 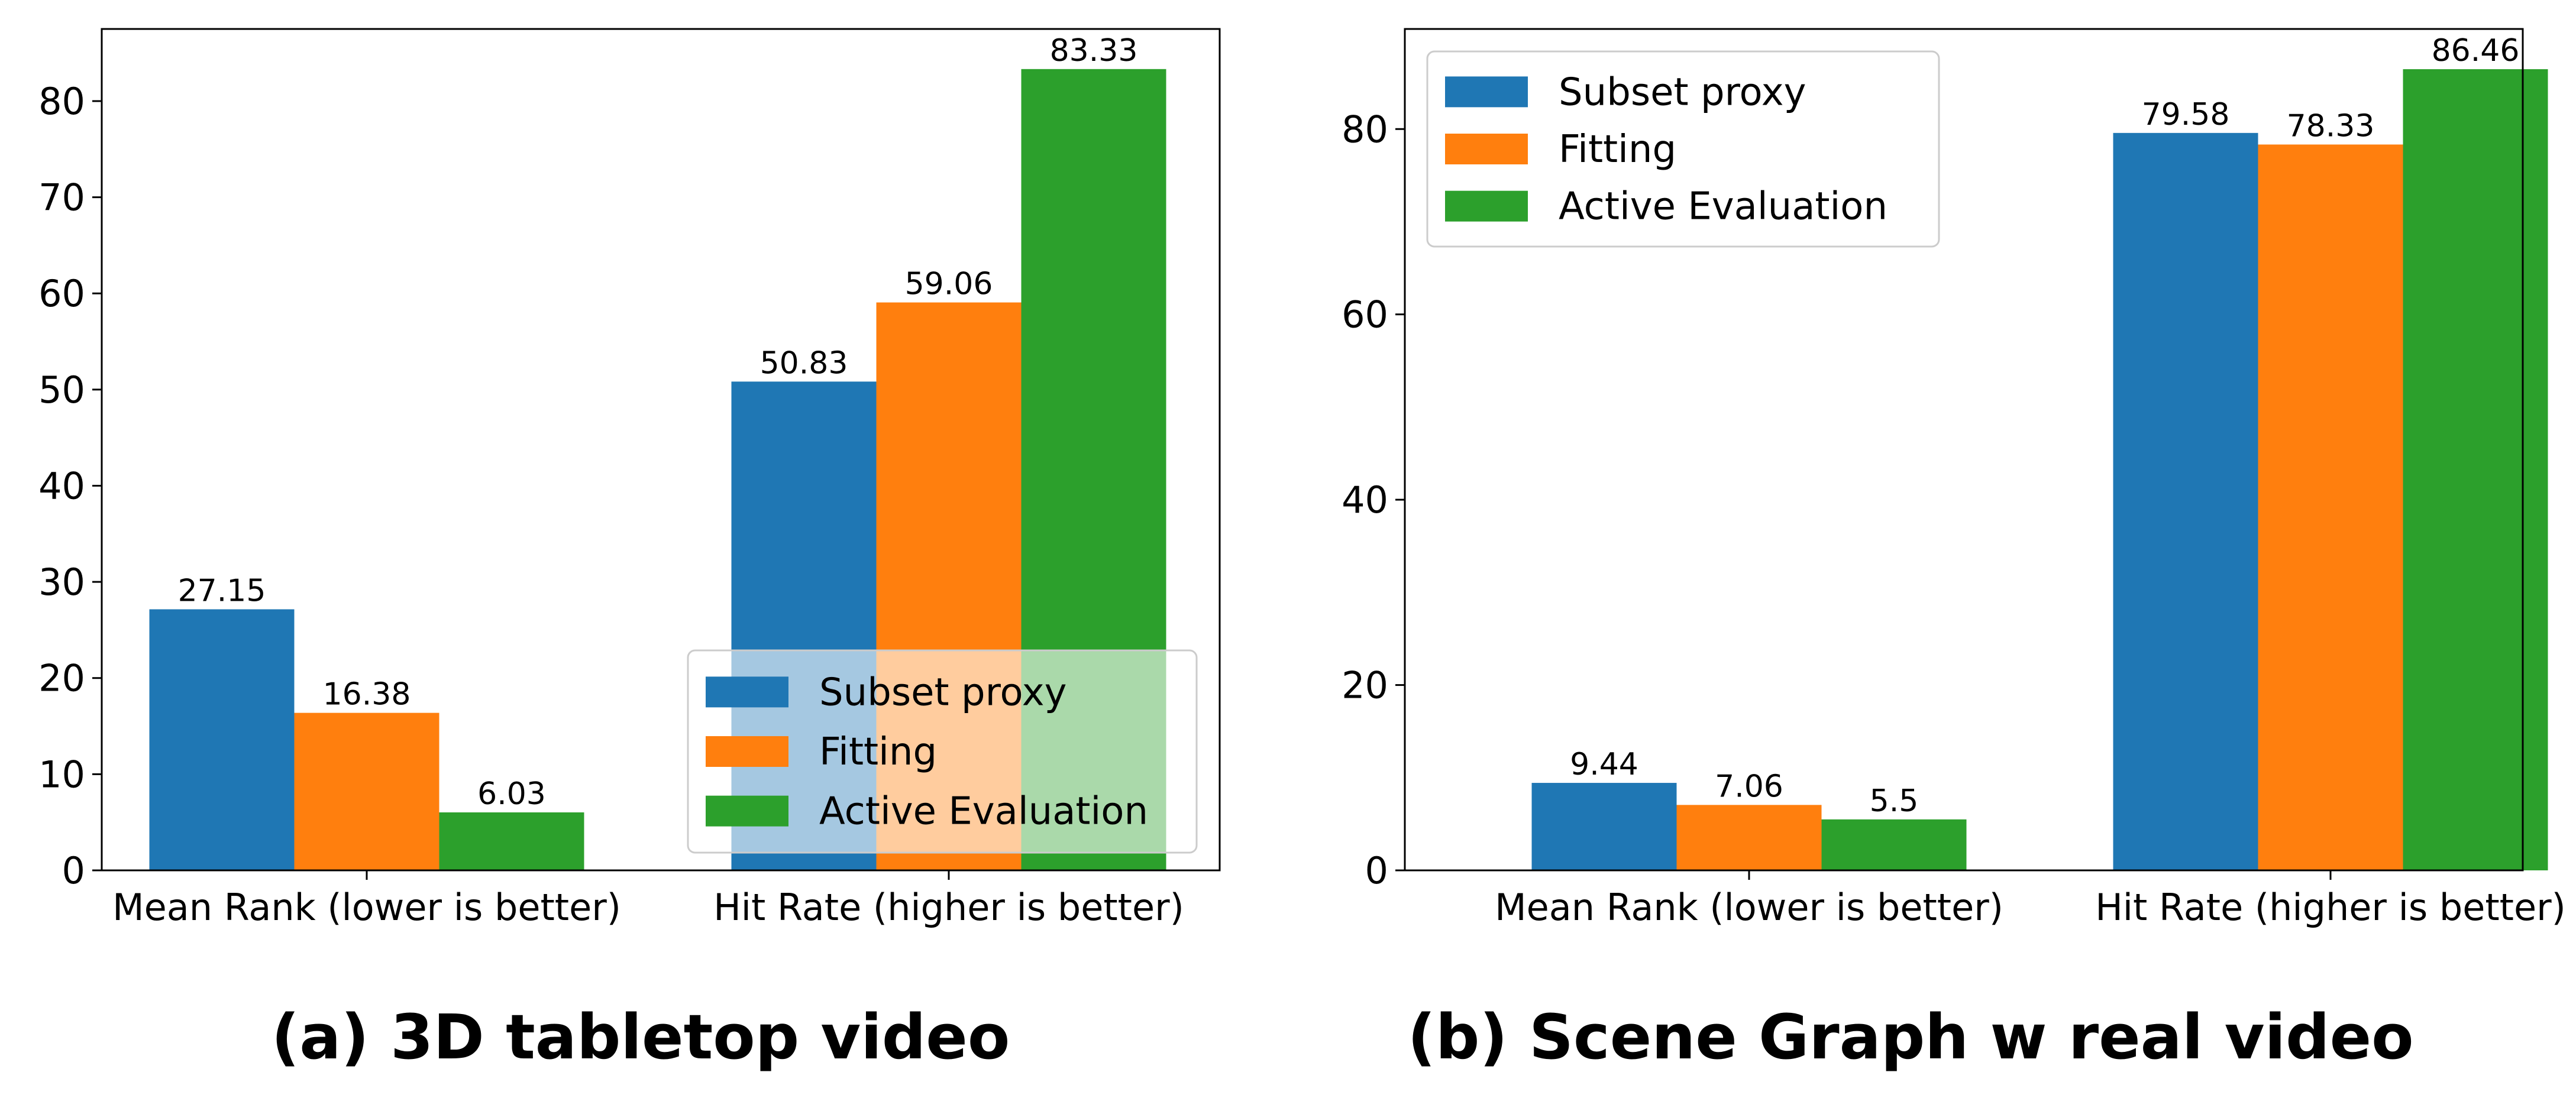 I want to click on bar-value-label: 79.58, so click(x=2186, y=115).